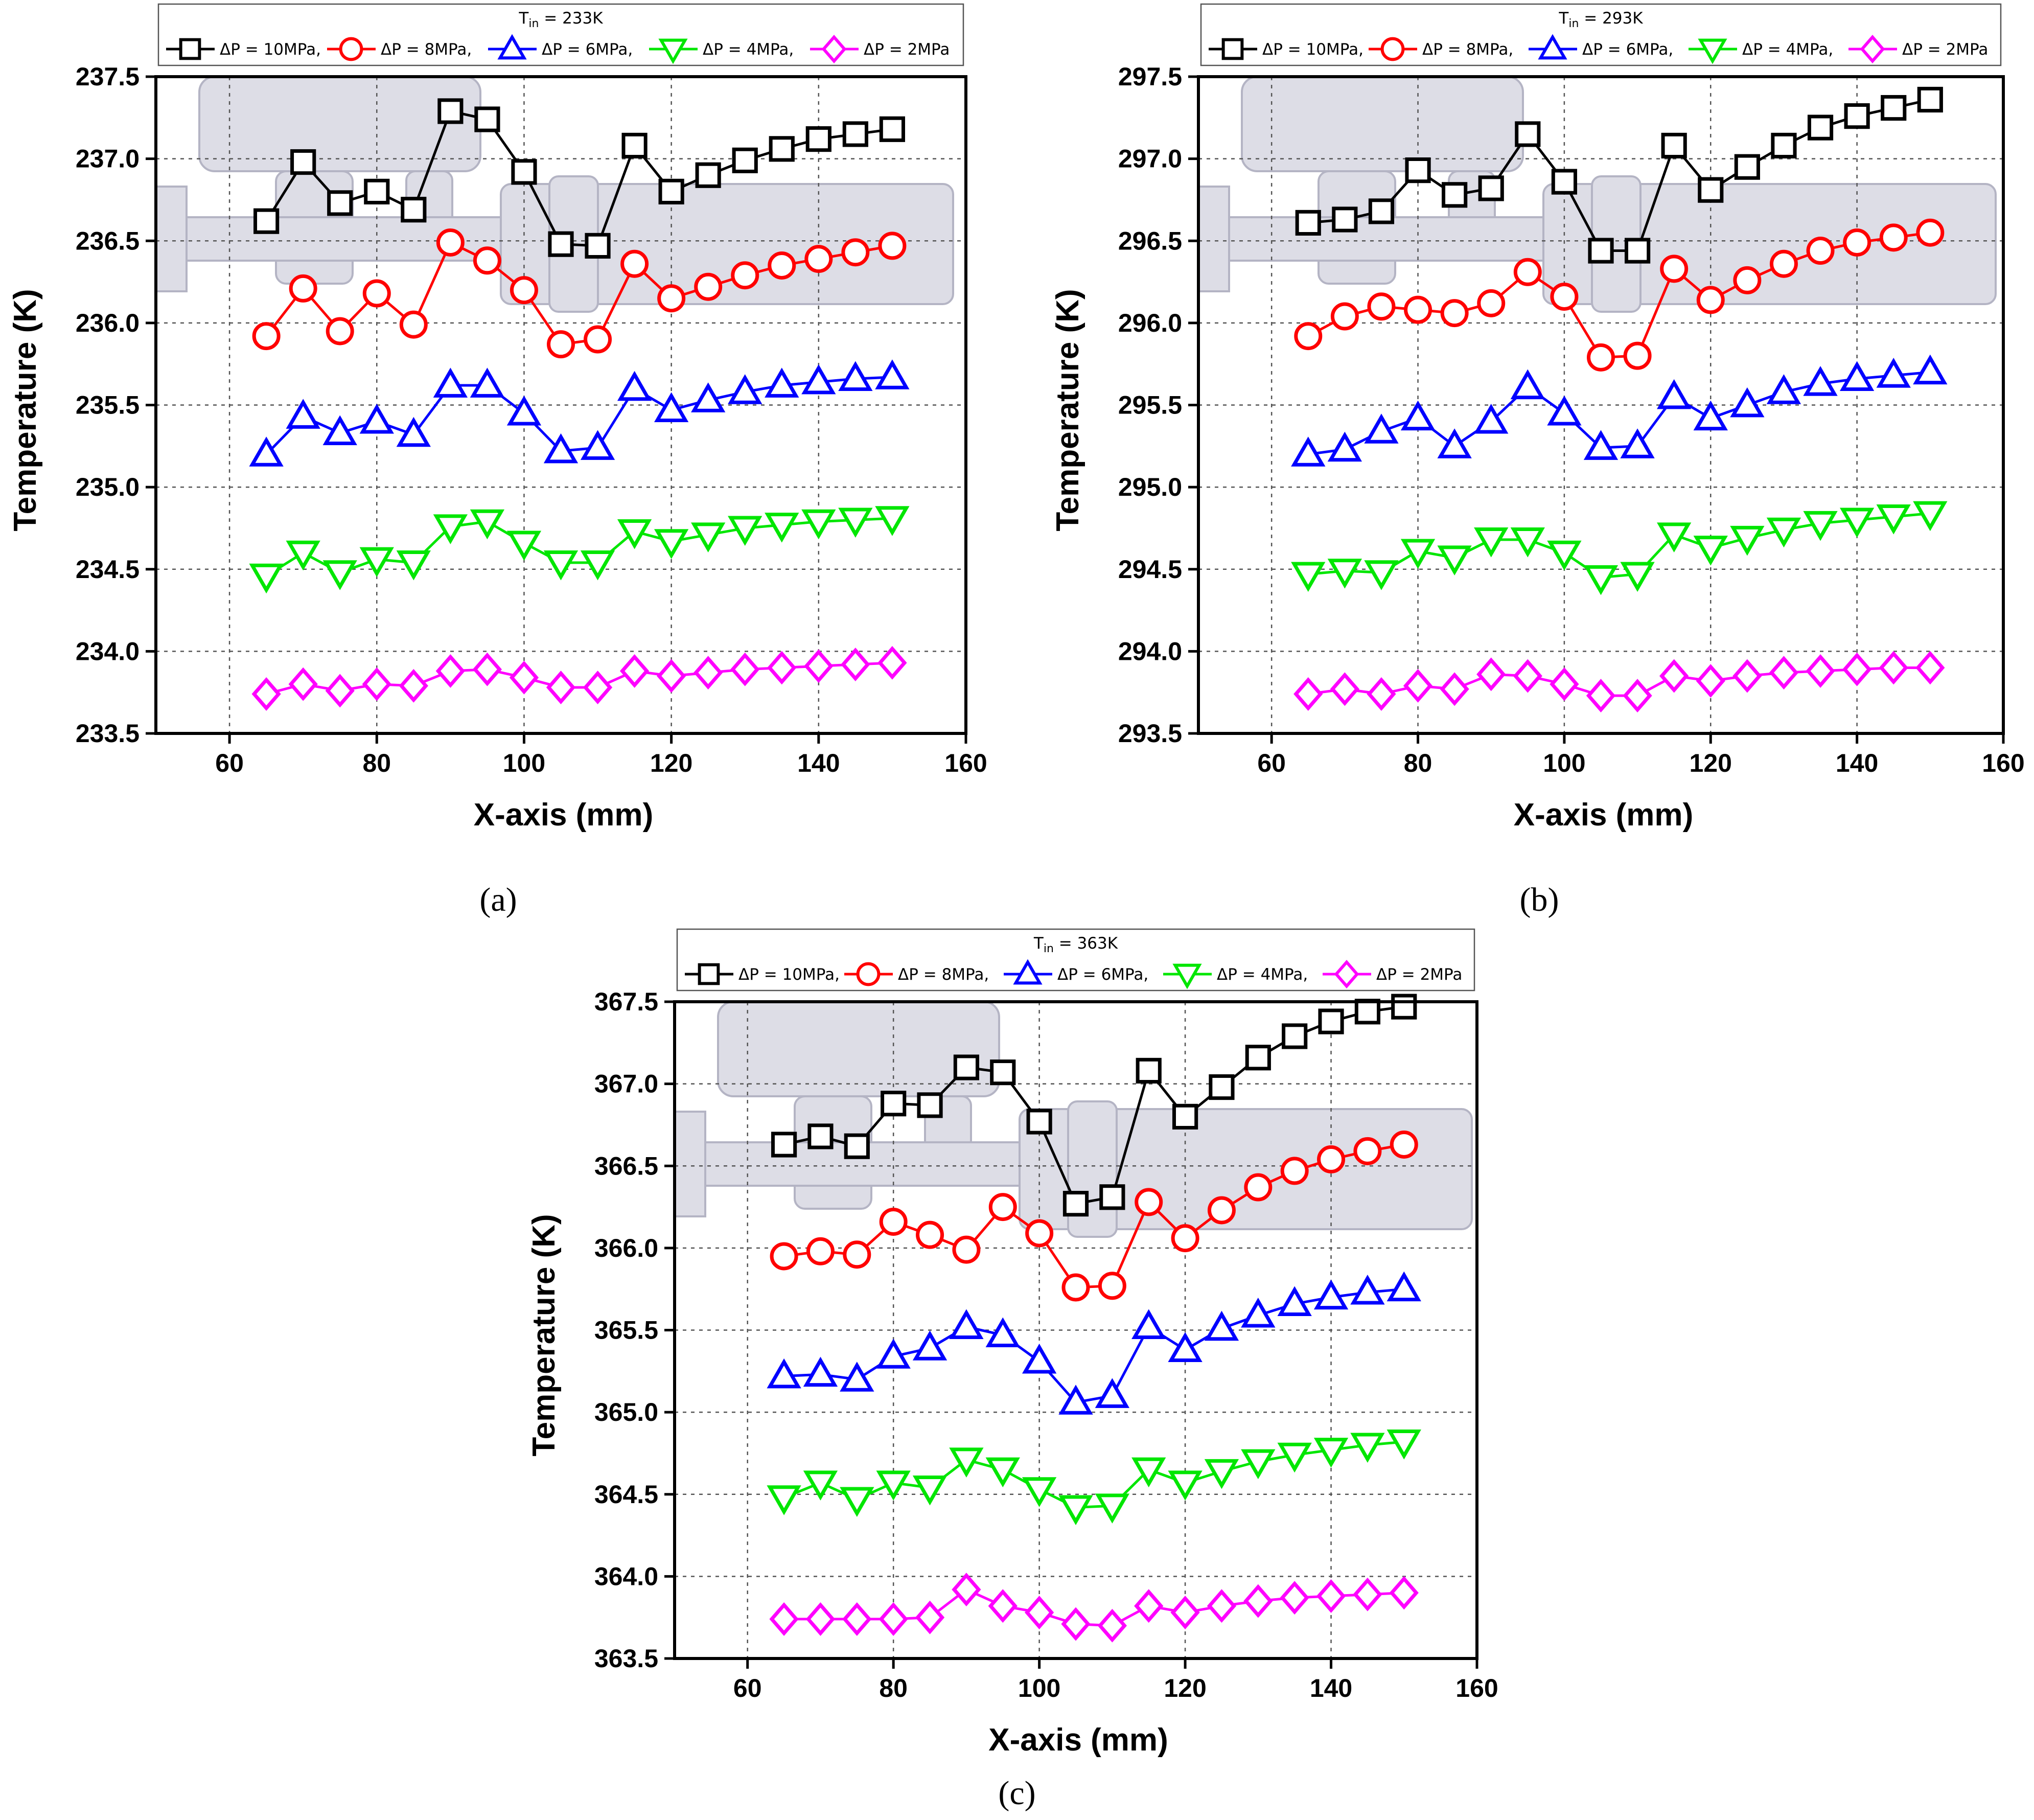 The height and width of the screenshot is (1820, 2034). I want to click on legend-label: ΔP = 6MPa,, so click(1627, 49).